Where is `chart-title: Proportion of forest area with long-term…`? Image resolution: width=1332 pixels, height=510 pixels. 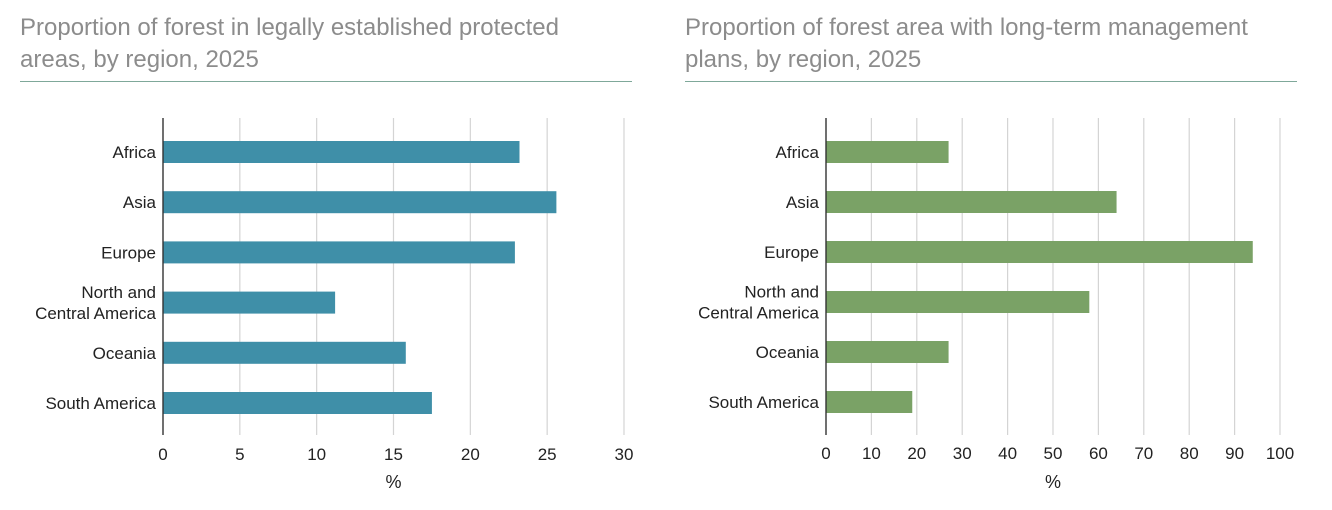 chart-title: Proportion of forest area with long-term… is located at coordinates (966, 43).